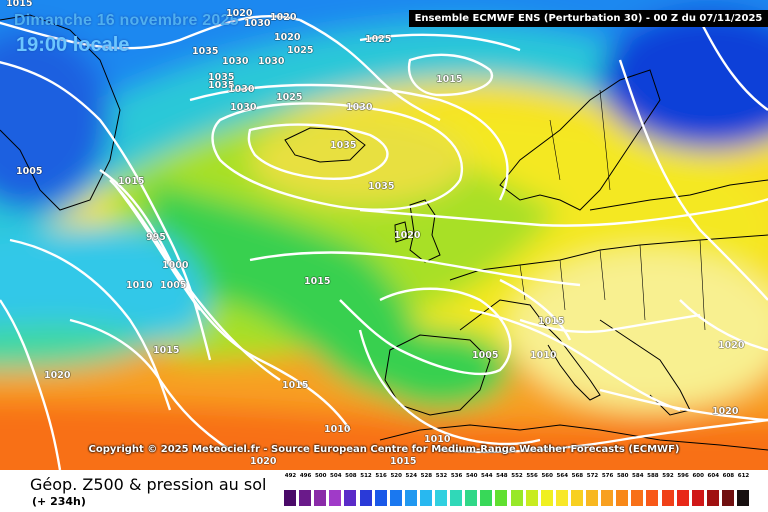 The height and width of the screenshot is (512, 768). Describe the element at coordinates (728, 476) in the screenshot. I see `legend-tick-label: 608` at that location.